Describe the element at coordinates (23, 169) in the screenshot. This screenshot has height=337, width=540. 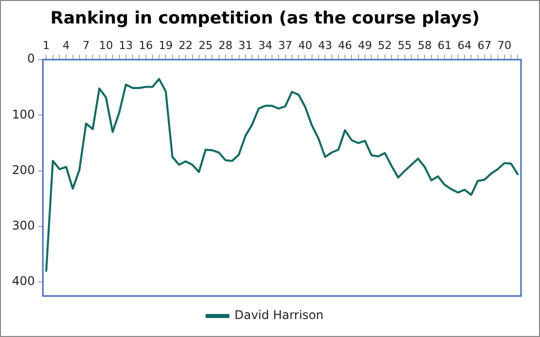
I see `y-tick-label: 200` at that location.